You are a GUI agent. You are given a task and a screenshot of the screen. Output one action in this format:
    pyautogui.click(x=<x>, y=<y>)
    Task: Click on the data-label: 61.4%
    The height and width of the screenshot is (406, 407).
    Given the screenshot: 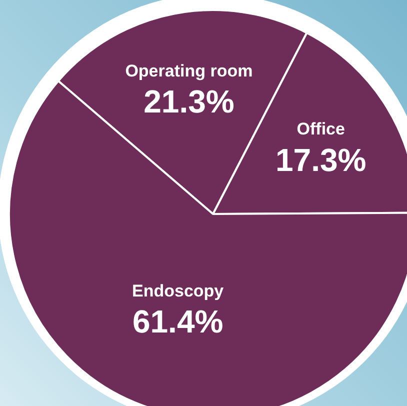 What is the action you would take?
    pyautogui.click(x=178, y=322)
    